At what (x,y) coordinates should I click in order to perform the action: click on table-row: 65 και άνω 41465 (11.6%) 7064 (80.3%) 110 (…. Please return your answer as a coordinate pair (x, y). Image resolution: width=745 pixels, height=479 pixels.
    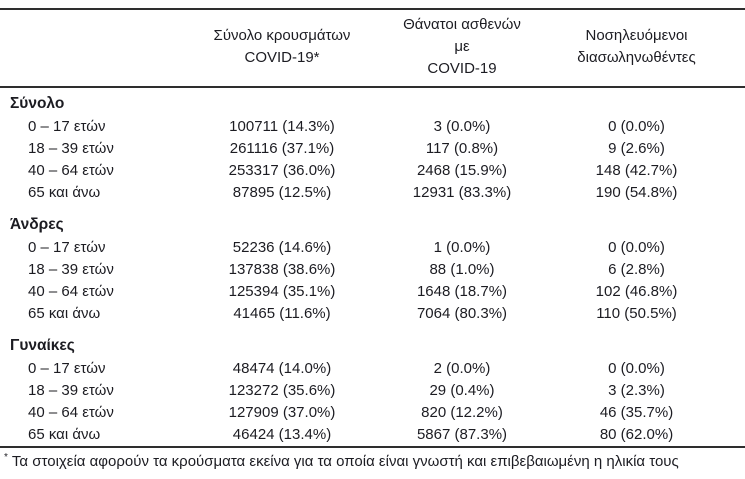
    Looking at the image, I should click on (372, 314).